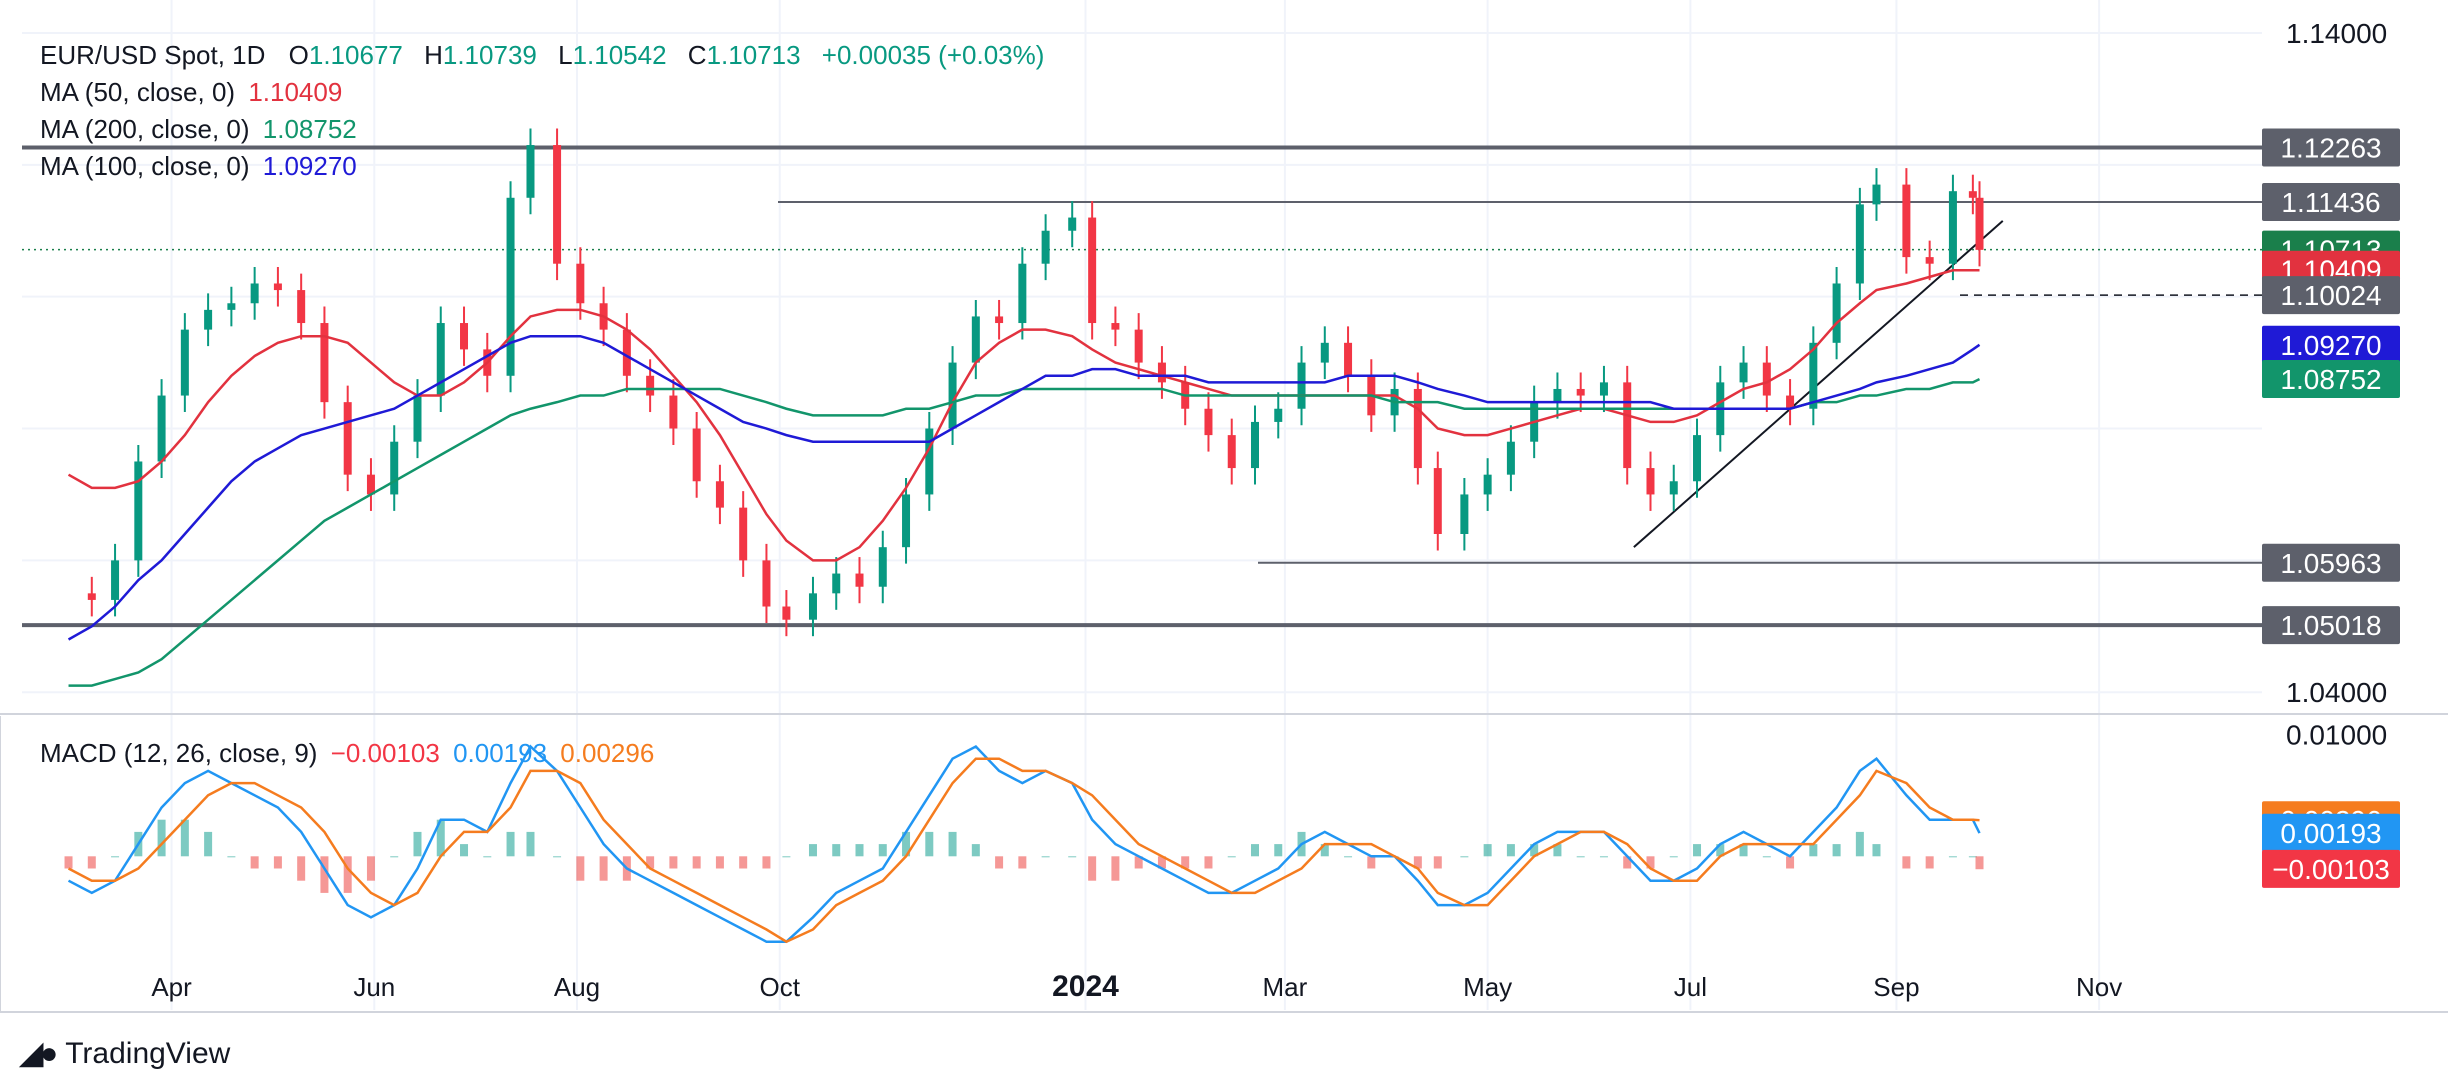 The image size is (2448, 1092). What do you see at coordinates (2330, 345) in the screenshot?
I see `price-axis-label: 1.09270` at bounding box center [2330, 345].